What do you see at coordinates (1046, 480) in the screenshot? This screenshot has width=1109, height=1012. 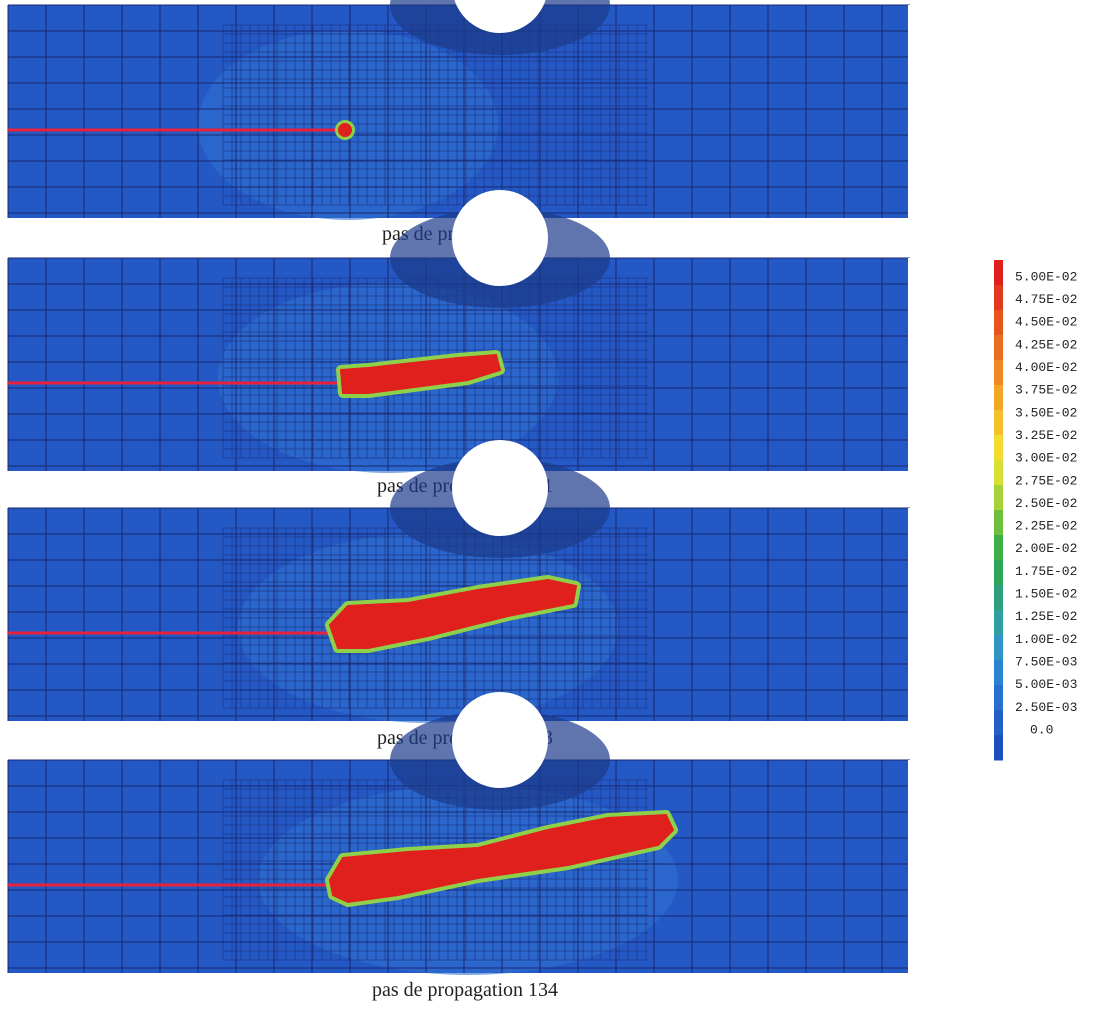 I see `colorbar-label: 2.75E-02` at bounding box center [1046, 480].